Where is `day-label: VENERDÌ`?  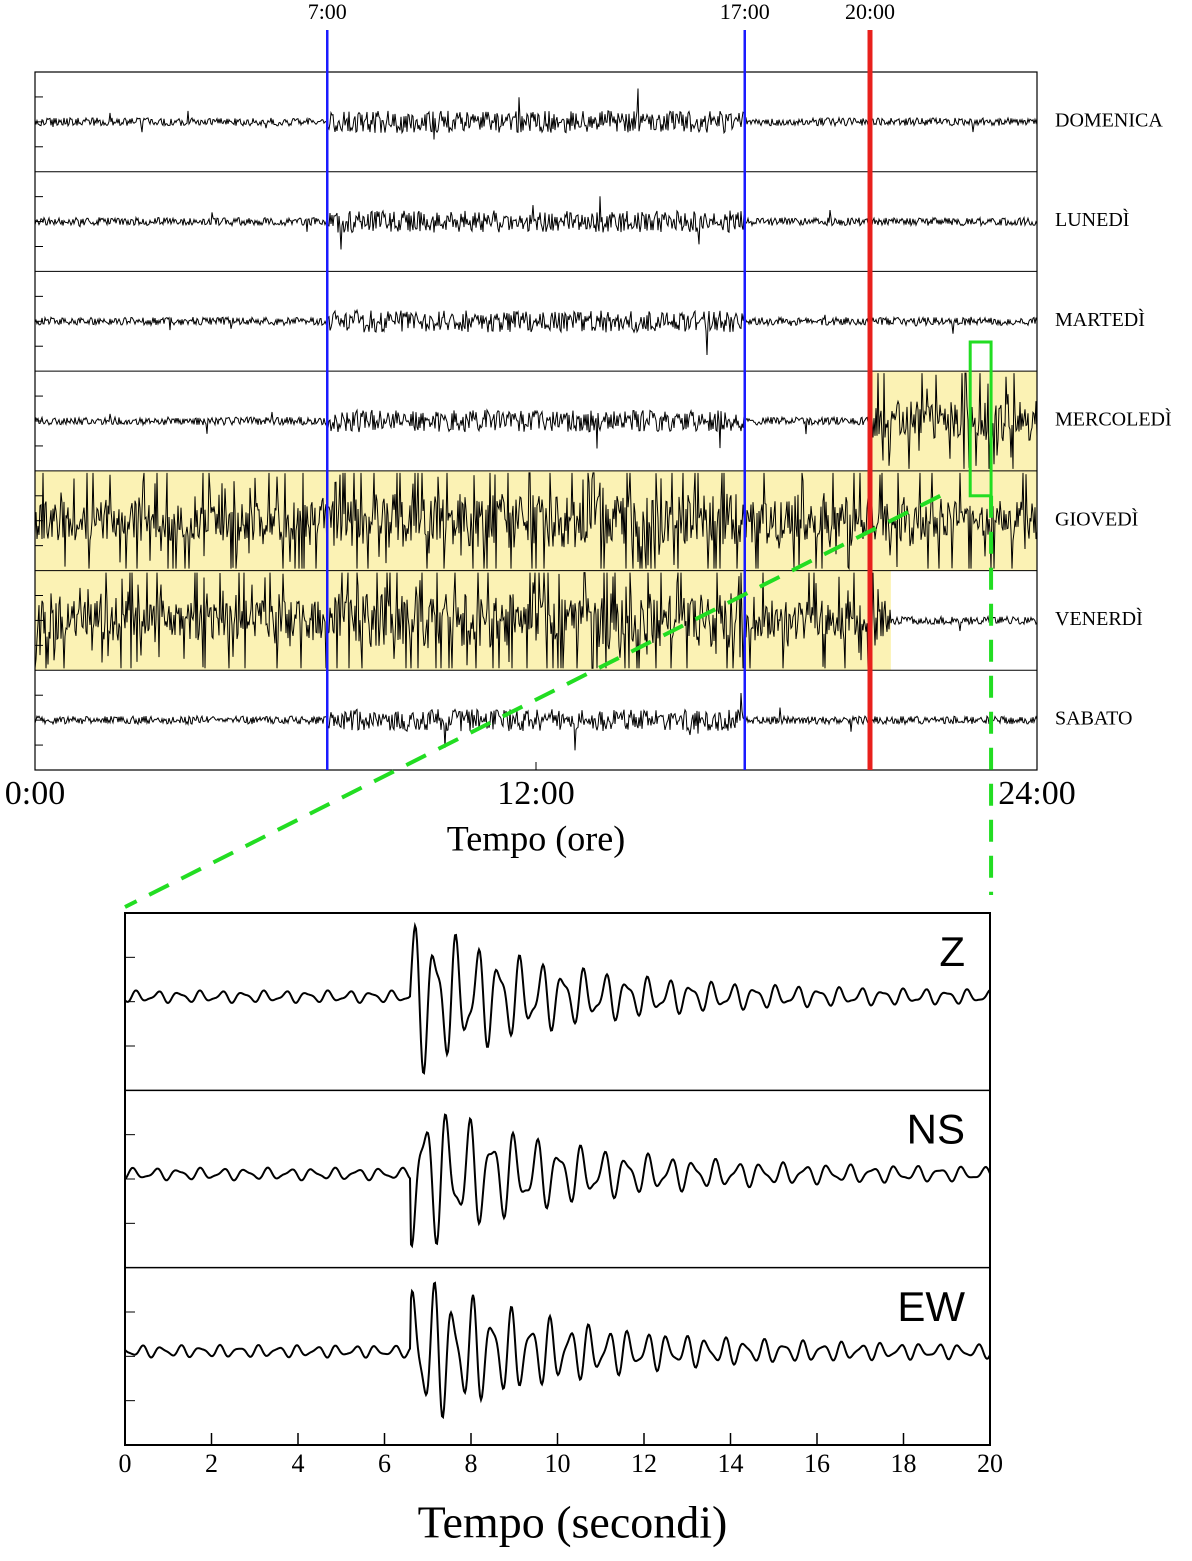
day-label: VENERDÌ is located at coordinates (1099, 618).